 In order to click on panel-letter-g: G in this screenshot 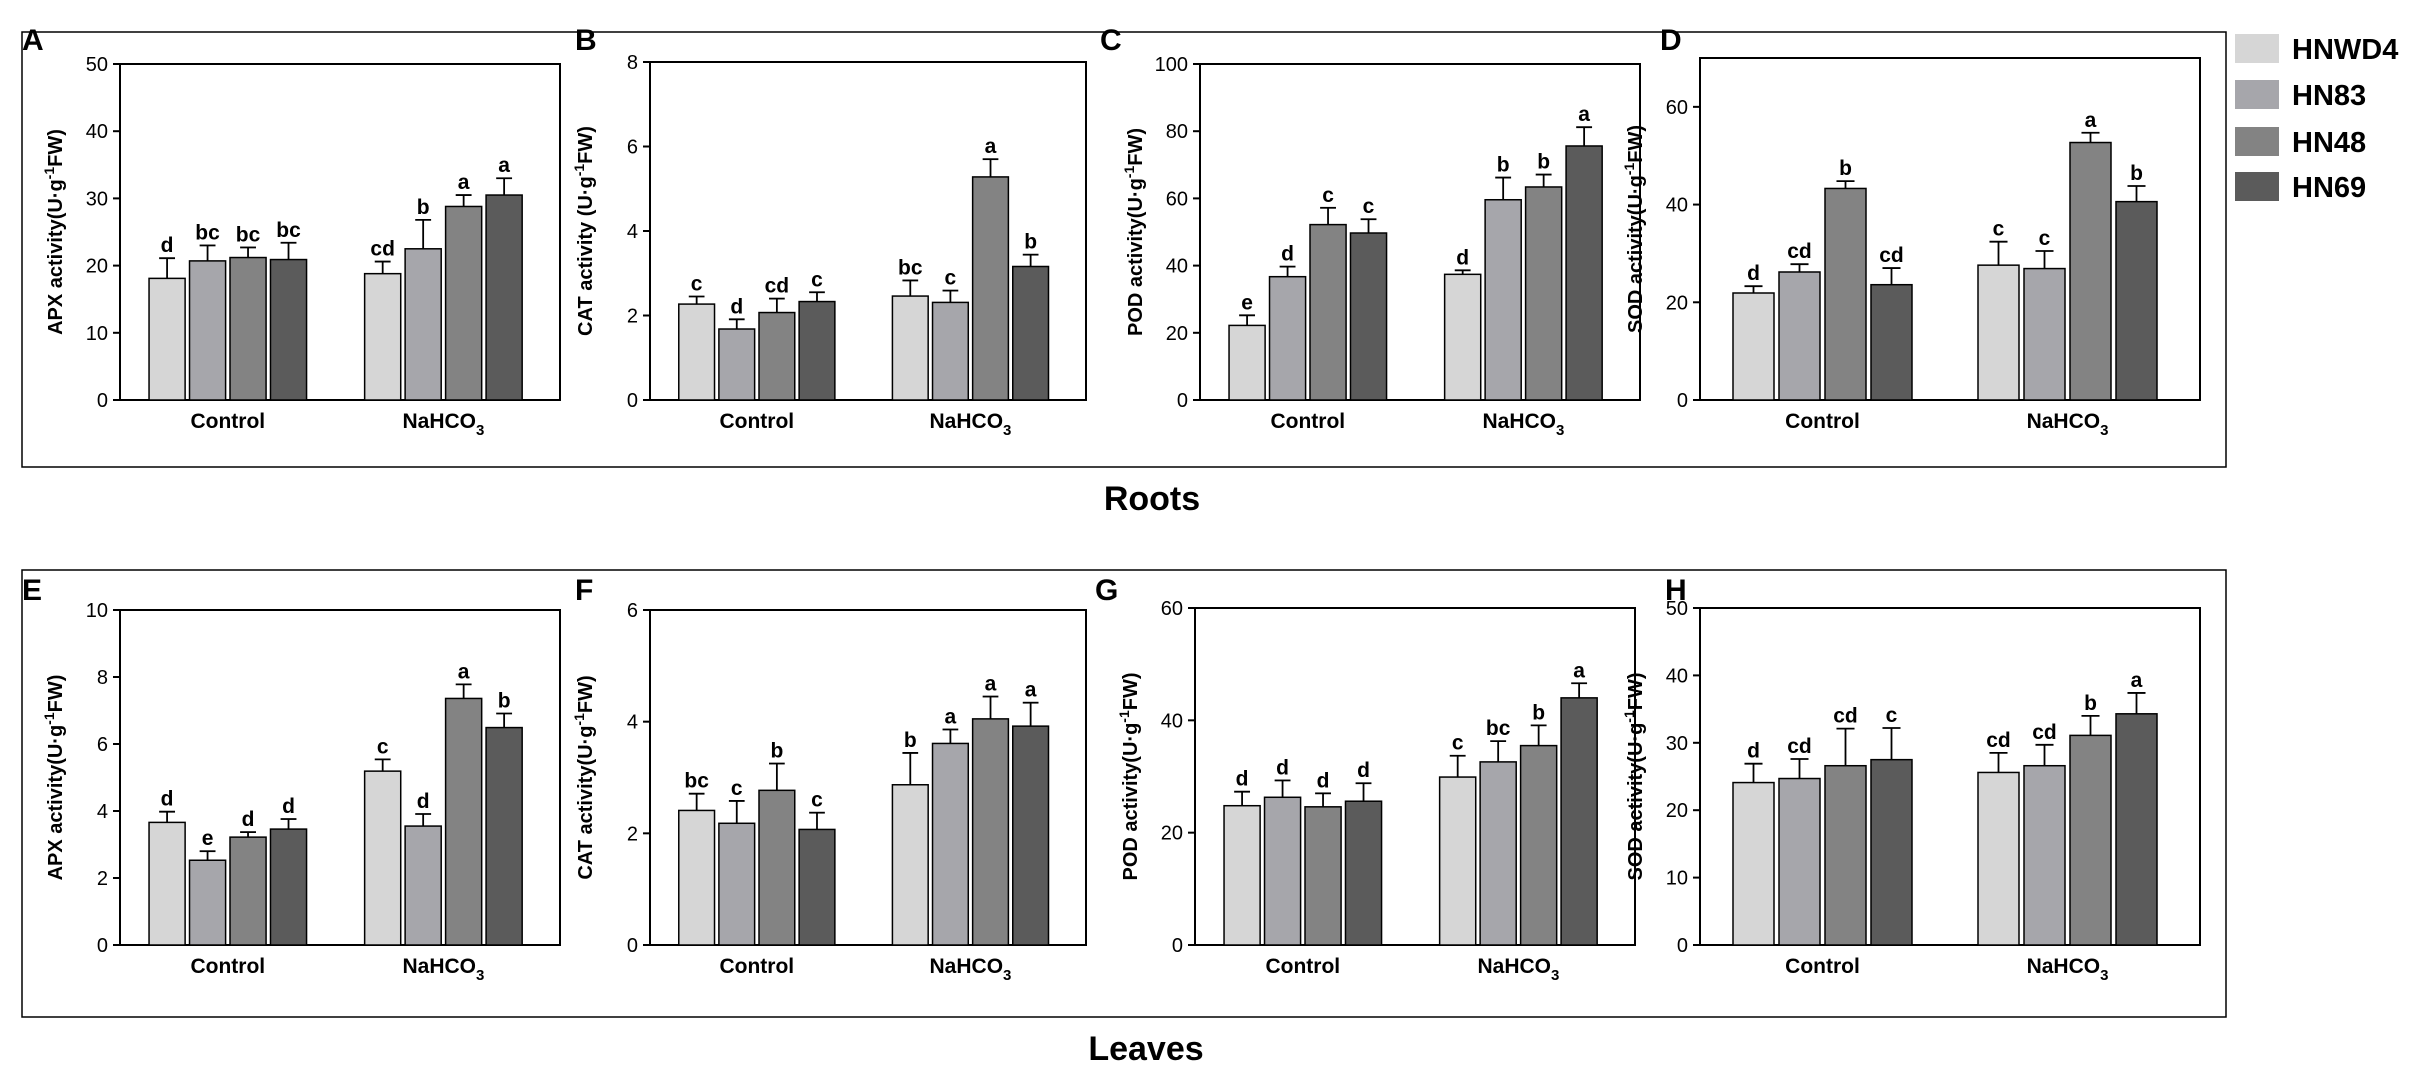, I will do `click(1106, 590)`.